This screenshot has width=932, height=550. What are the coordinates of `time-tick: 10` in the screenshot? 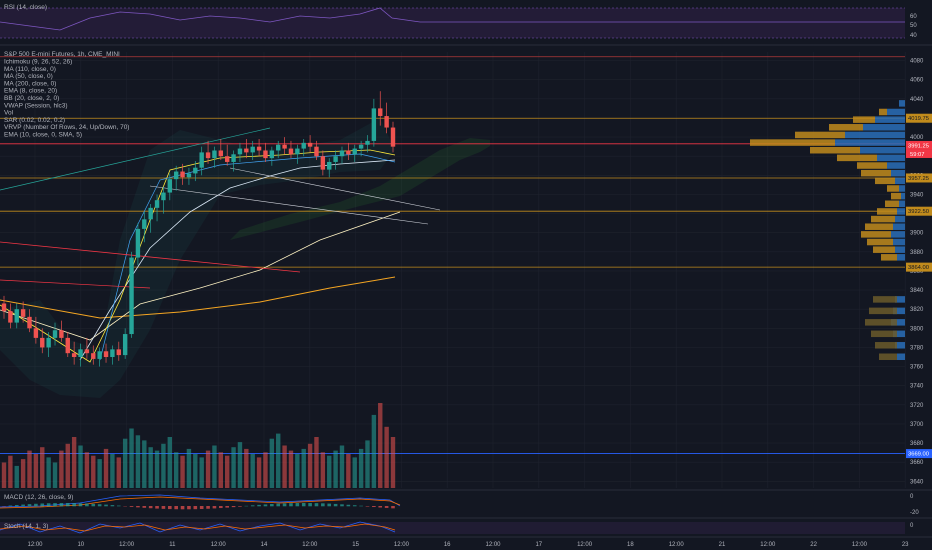 It's located at (80, 545).